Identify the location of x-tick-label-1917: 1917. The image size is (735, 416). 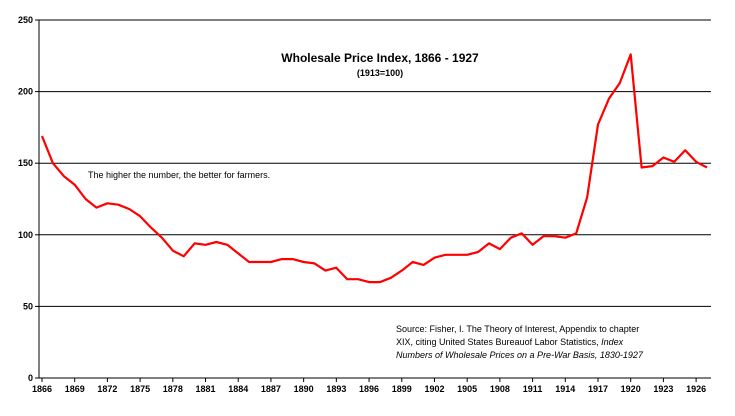
(598, 389).